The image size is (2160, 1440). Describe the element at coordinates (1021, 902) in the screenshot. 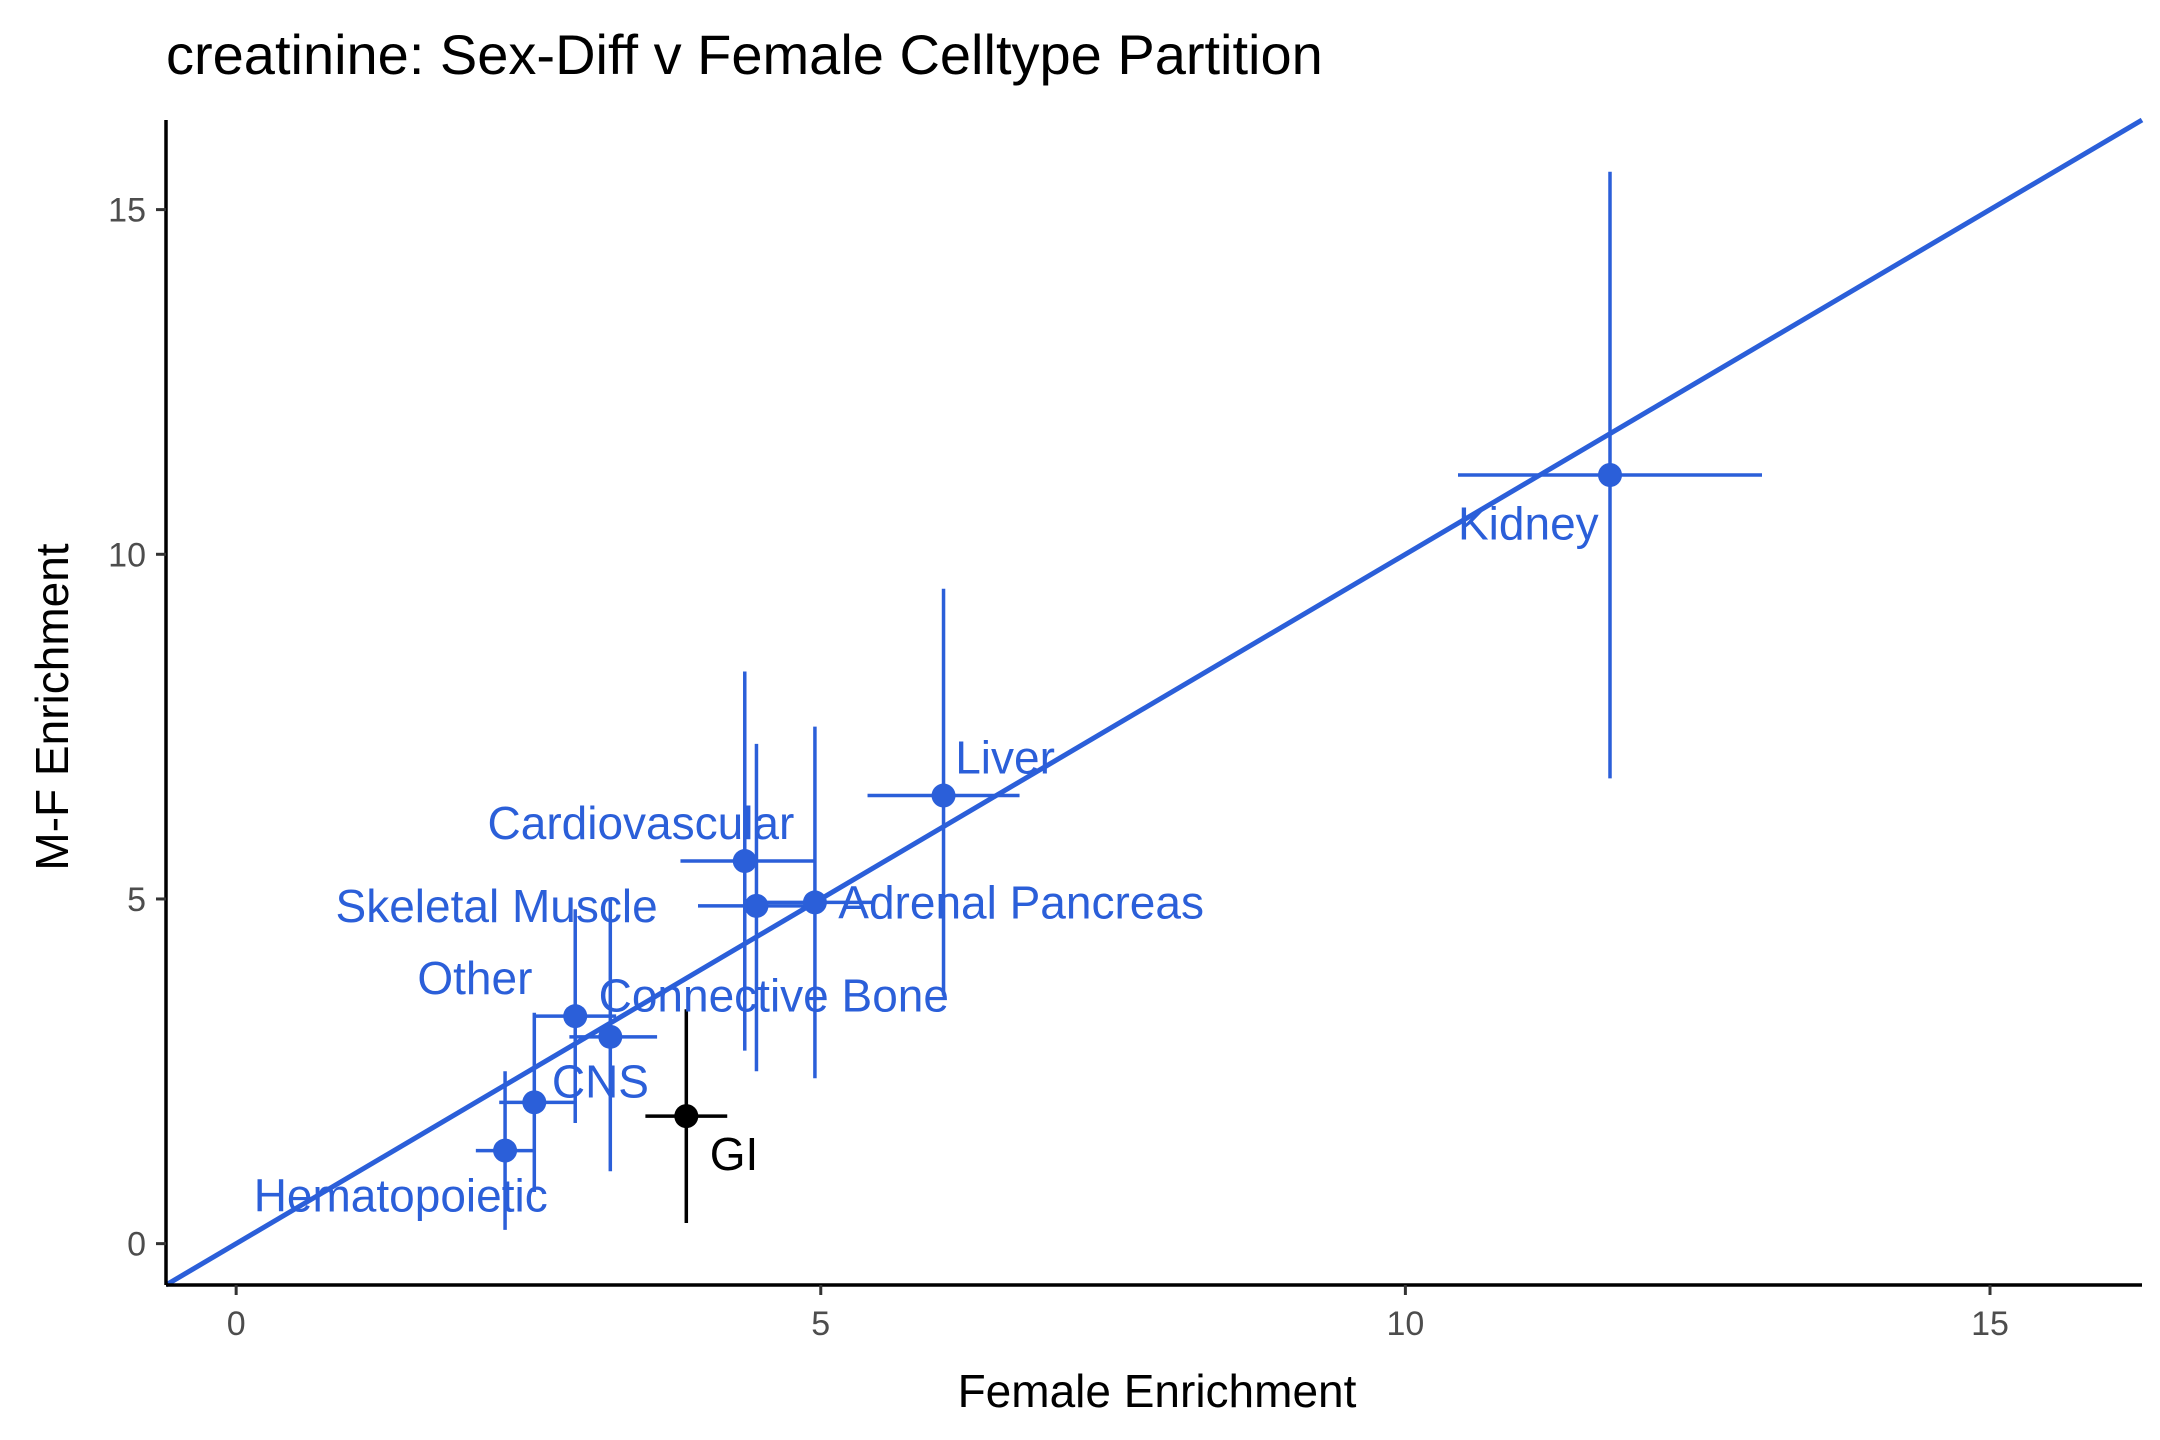

I see `point-label-adrenal-pancreas: Adrenal Pancreas` at that location.